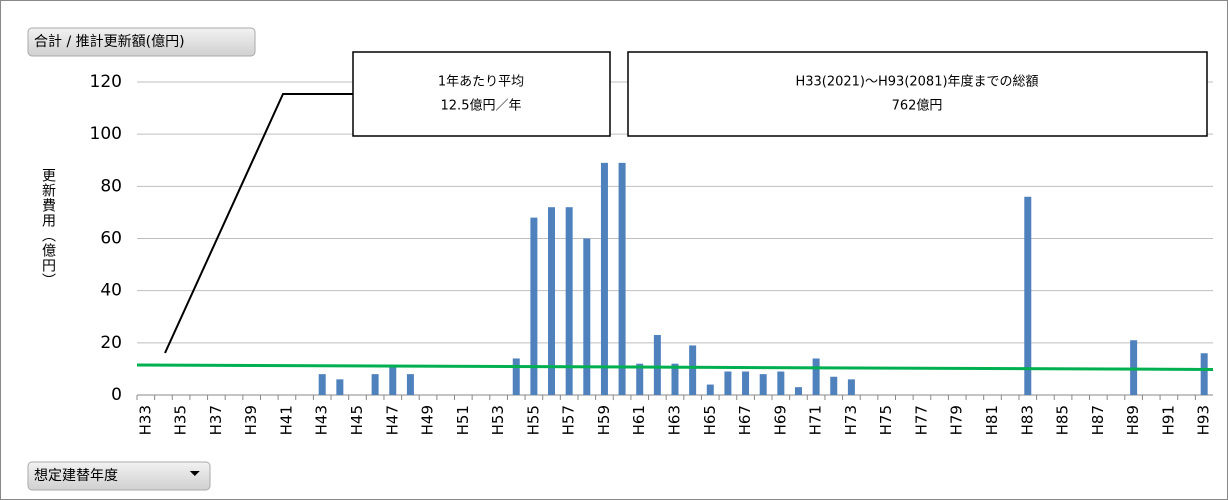 The image size is (1228, 500). I want to click on y-tick-label: 80, so click(111, 186).